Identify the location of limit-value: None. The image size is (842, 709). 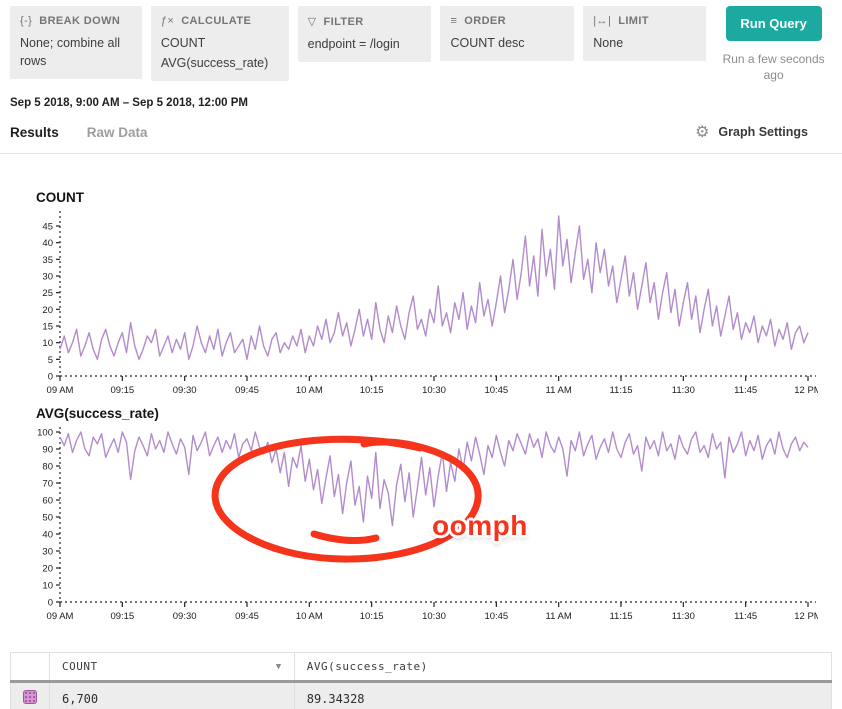
(608, 43).